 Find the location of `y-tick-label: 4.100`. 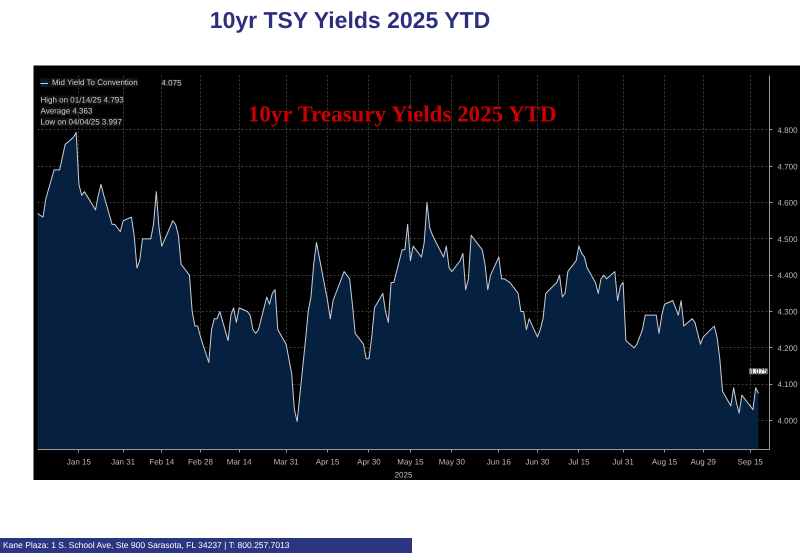

y-tick-label: 4.100 is located at coordinates (788, 385).